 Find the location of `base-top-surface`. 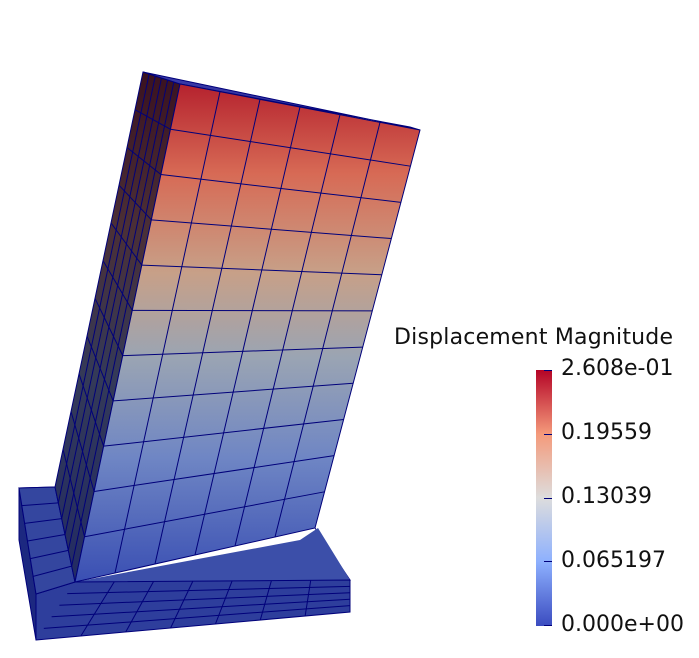

base-top-surface is located at coordinates (184, 534).